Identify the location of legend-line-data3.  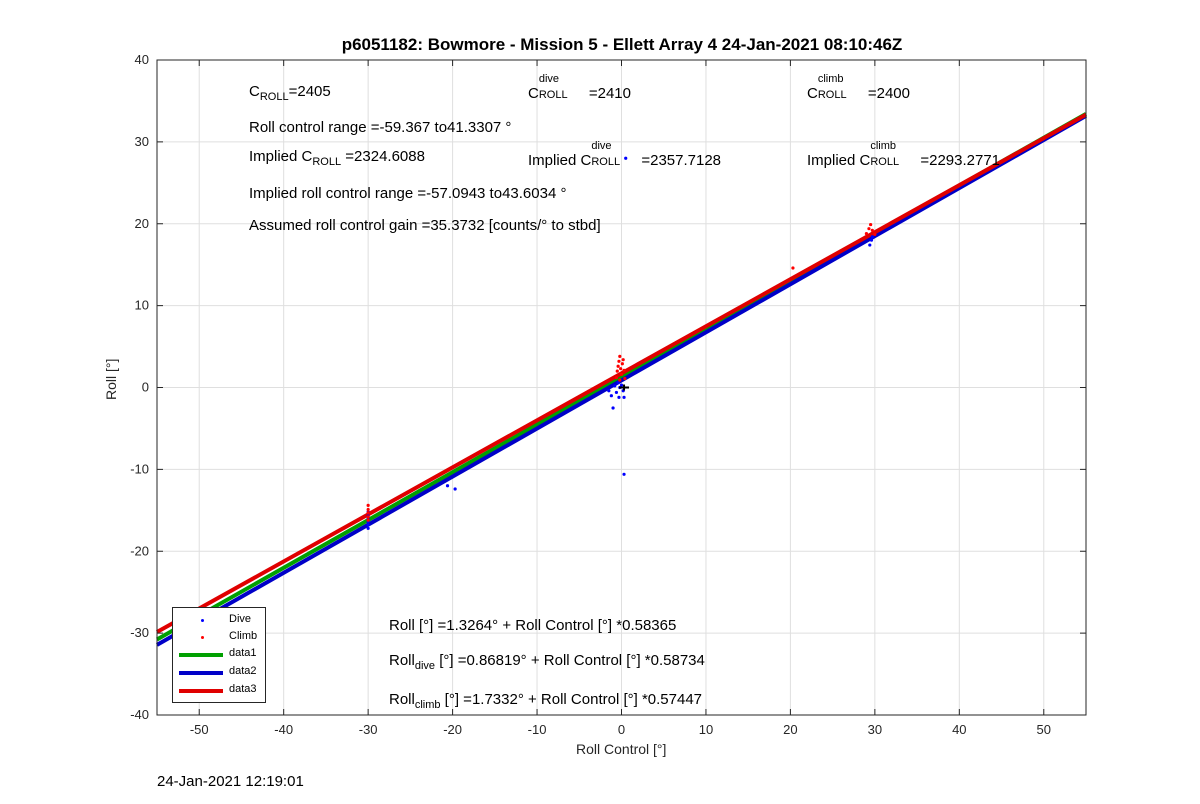
(201, 691).